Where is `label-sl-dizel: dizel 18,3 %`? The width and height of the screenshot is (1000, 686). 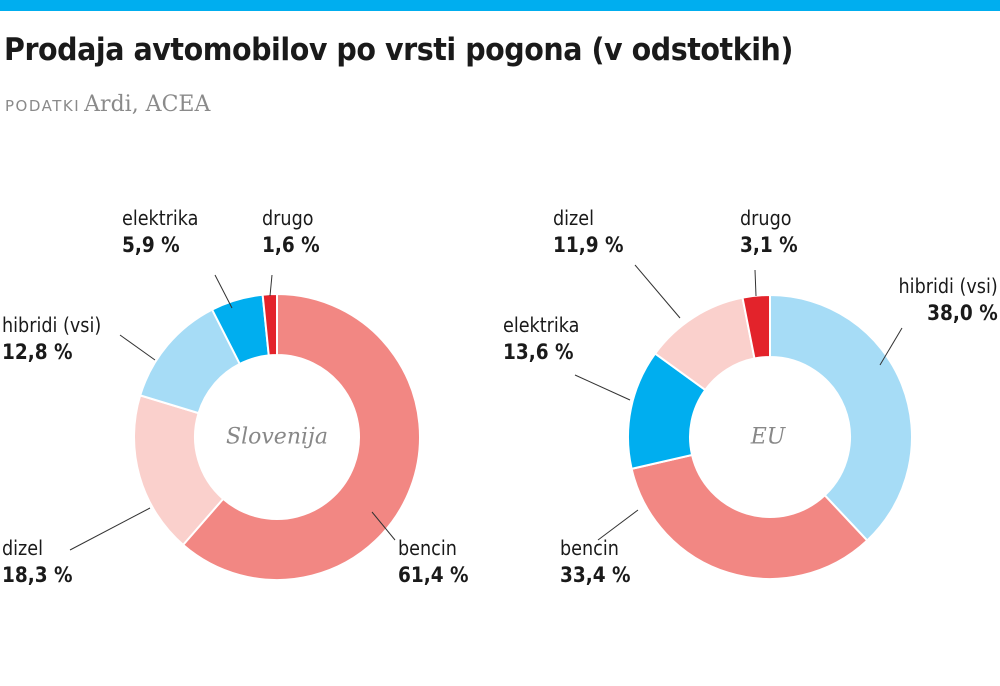
label-sl-dizel: dizel 18,3 % is located at coordinates (37, 561).